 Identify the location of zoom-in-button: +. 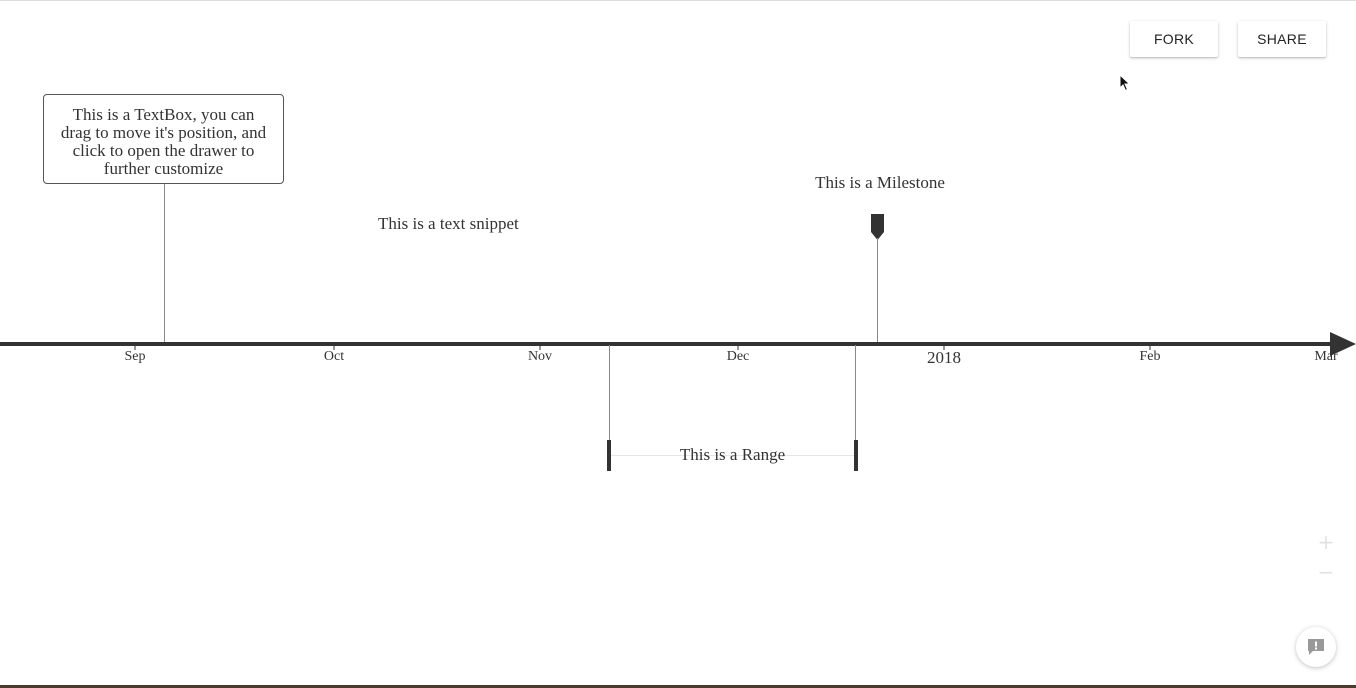
(1326, 542).